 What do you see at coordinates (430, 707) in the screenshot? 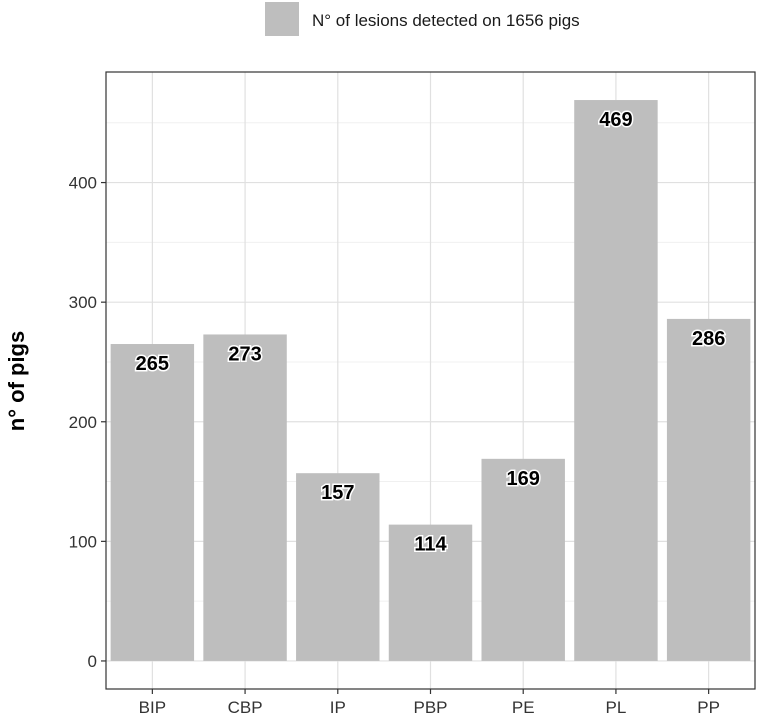
I see `x-tick-label: PBP` at bounding box center [430, 707].